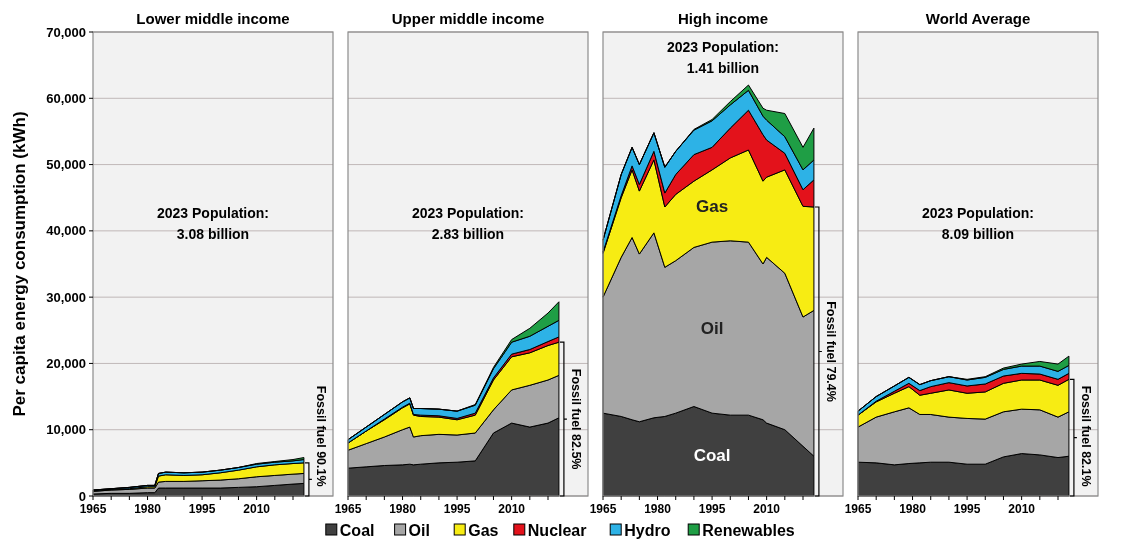 This screenshot has height=554, width=1138. I want to click on annotation: Fossil fuel 90.1%, so click(320, 436).